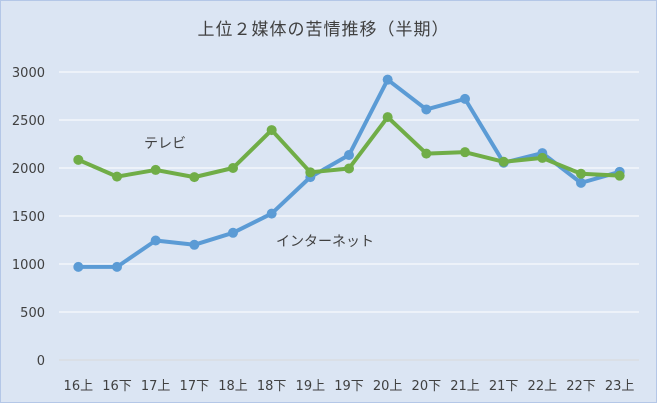 This screenshot has width=657, height=403. What do you see at coordinates (195, 386) in the screenshot?
I see `x-tick-label: 17下` at bounding box center [195, 386].